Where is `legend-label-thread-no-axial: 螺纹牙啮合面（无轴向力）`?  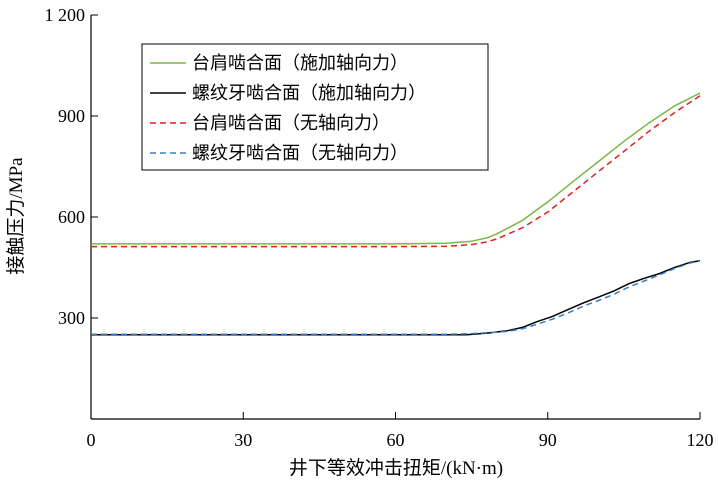 legend-label-thread-no-axial: 螺纹牙啮合面（无轴向力） is located at coordinates (300, 153).